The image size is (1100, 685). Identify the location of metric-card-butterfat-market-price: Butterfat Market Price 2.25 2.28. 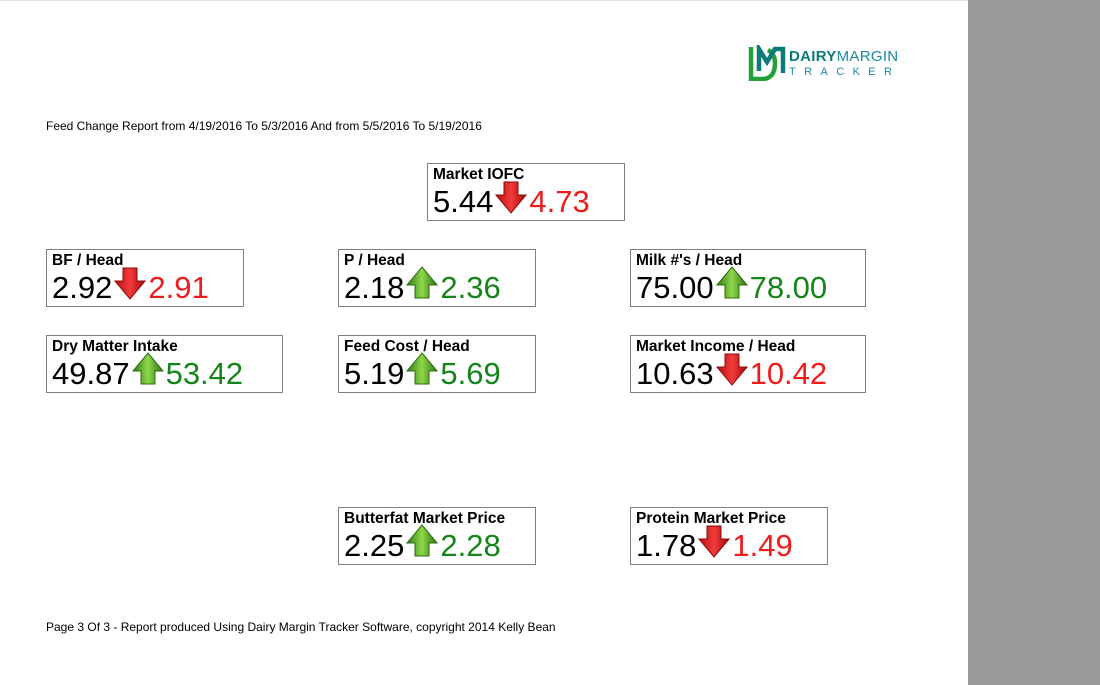
(437, 536).